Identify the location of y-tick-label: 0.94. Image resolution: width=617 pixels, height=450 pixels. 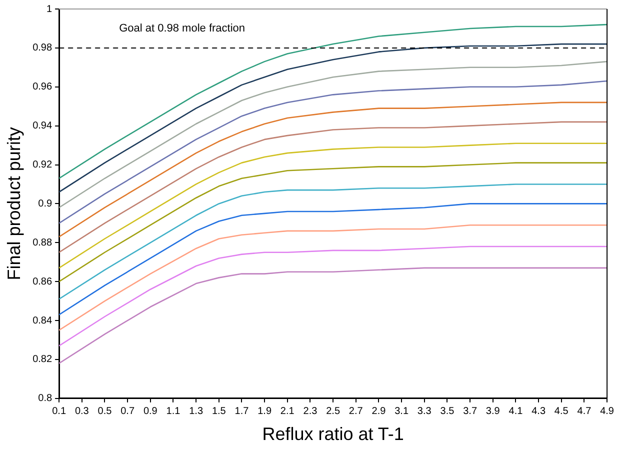
(42, 126).